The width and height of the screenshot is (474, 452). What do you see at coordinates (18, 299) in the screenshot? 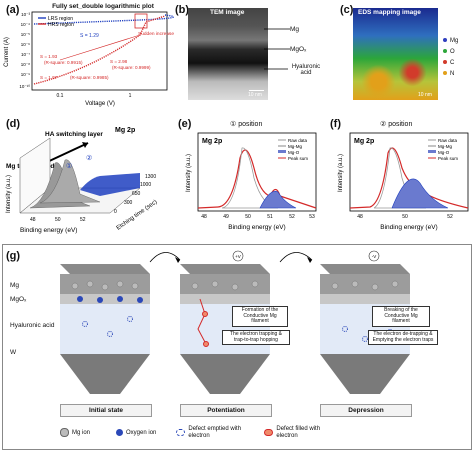
I see `layer-mgox: MgOₓ` at bounding box center [18, 299].